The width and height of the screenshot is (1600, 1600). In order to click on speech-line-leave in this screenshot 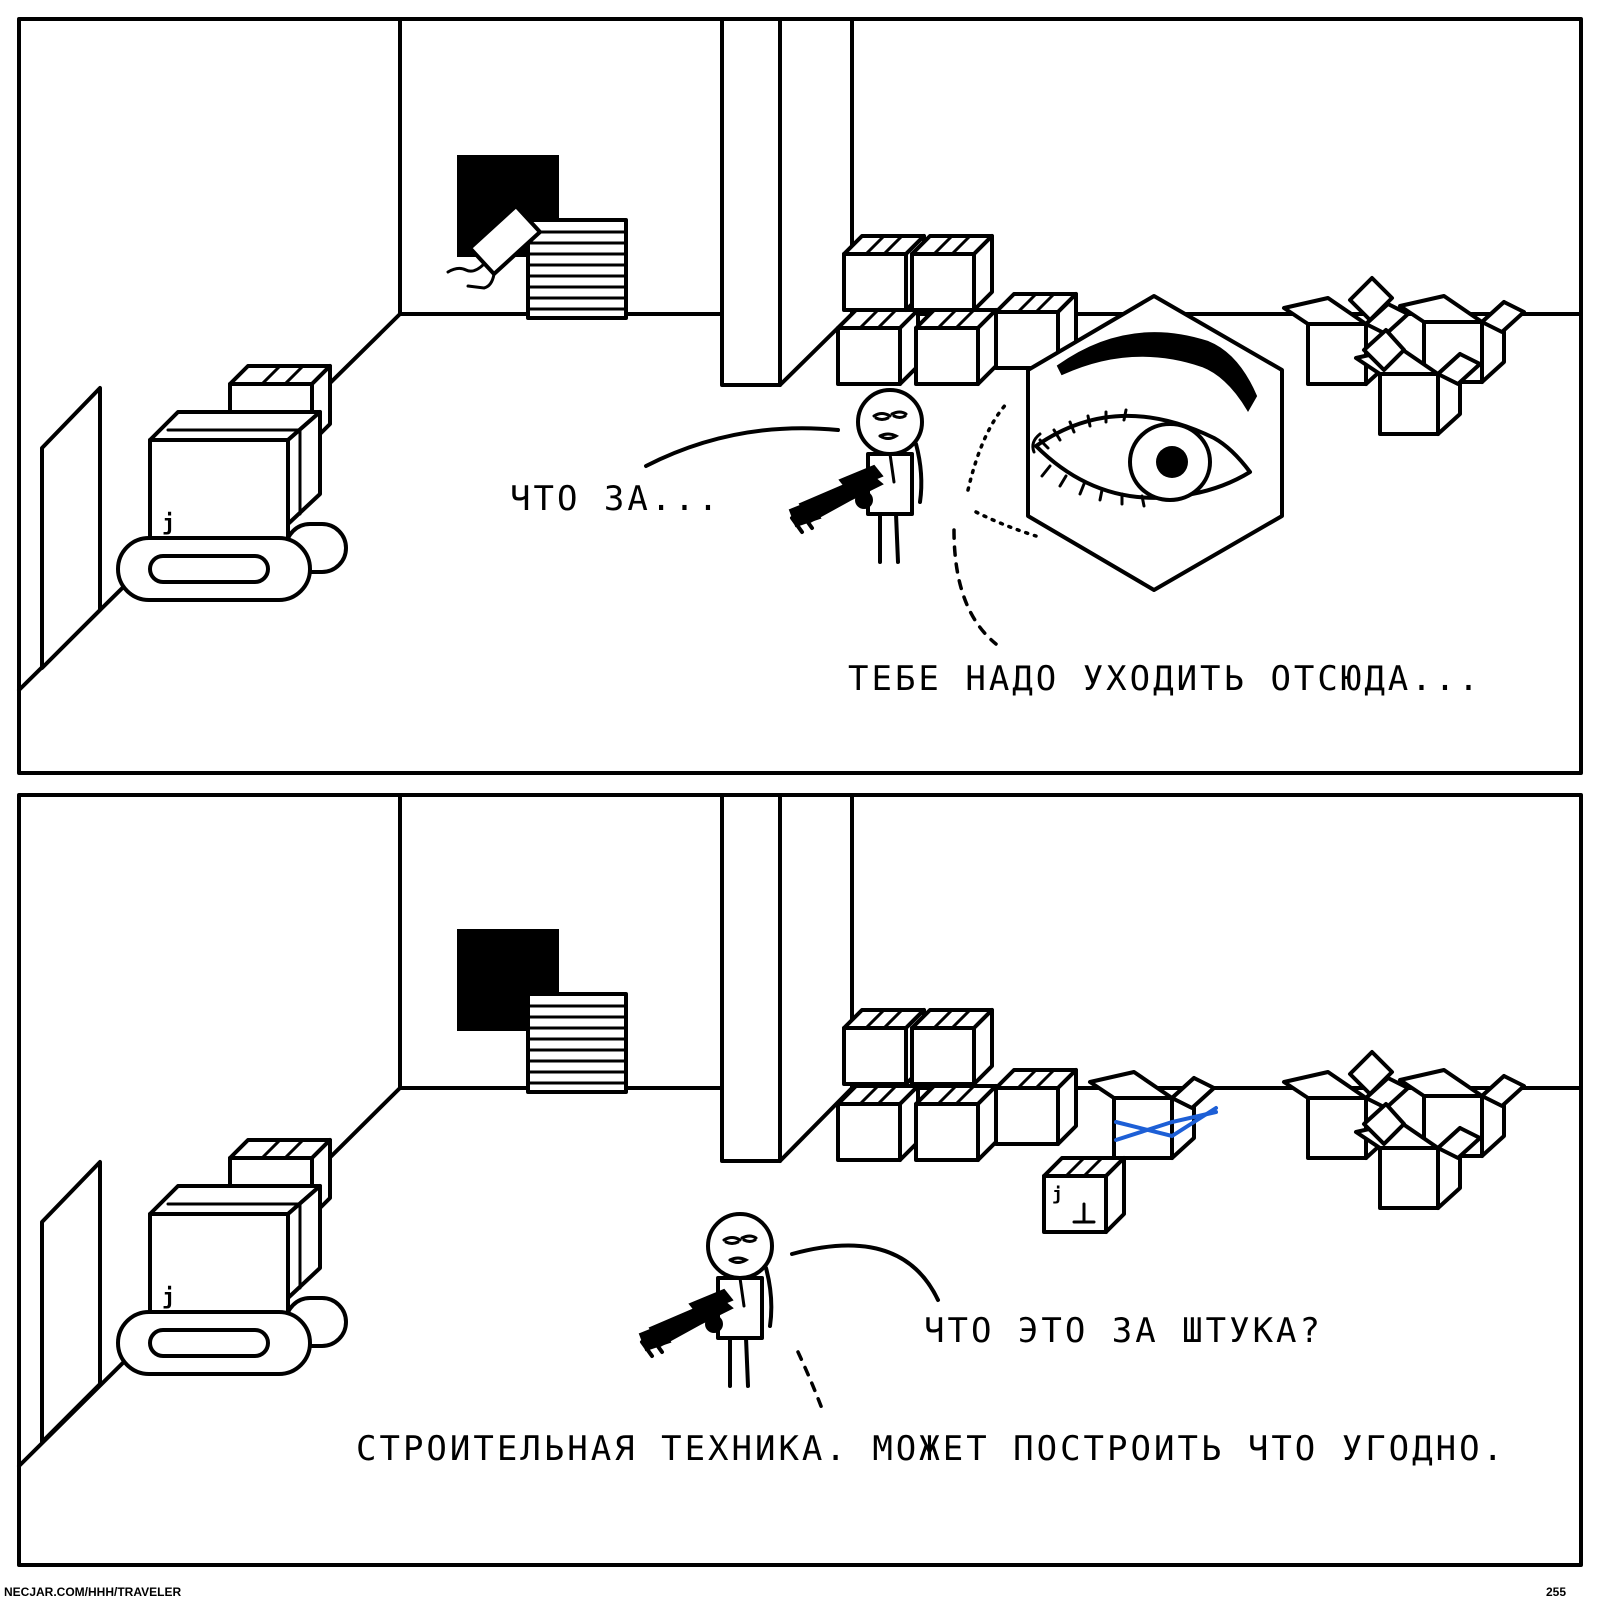, I will do `click(975, 587)`.